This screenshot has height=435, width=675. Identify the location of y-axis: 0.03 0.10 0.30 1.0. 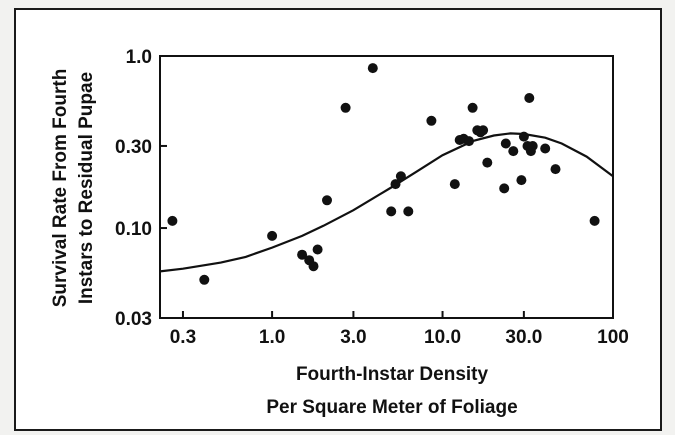
(141, 188).